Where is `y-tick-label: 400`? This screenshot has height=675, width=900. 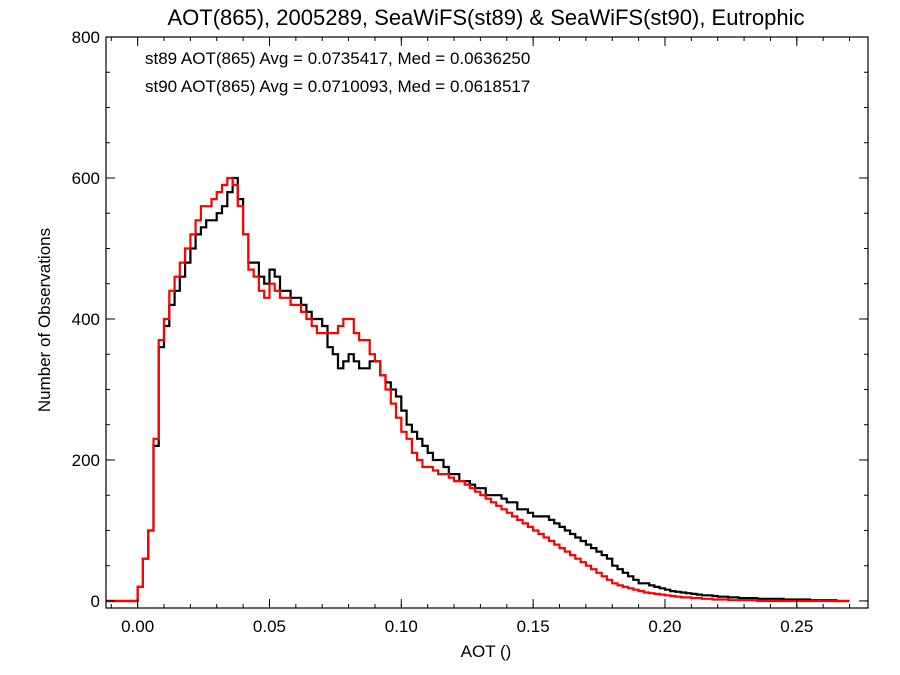 y-tick-label: 400 is located at coordinates (86, 319).